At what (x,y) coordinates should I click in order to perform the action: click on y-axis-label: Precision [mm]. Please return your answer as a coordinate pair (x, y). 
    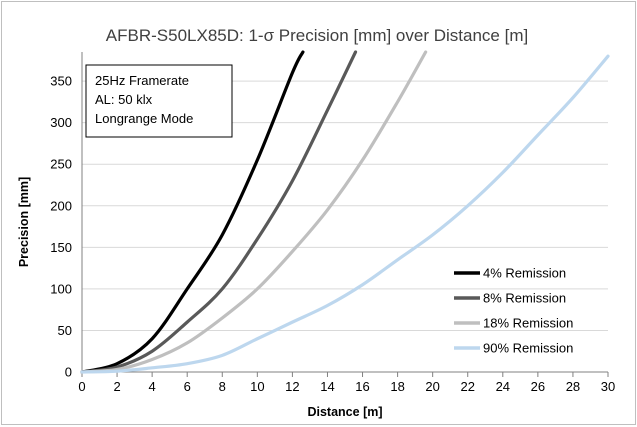
    Looking at the image, I should click on (24, 222).